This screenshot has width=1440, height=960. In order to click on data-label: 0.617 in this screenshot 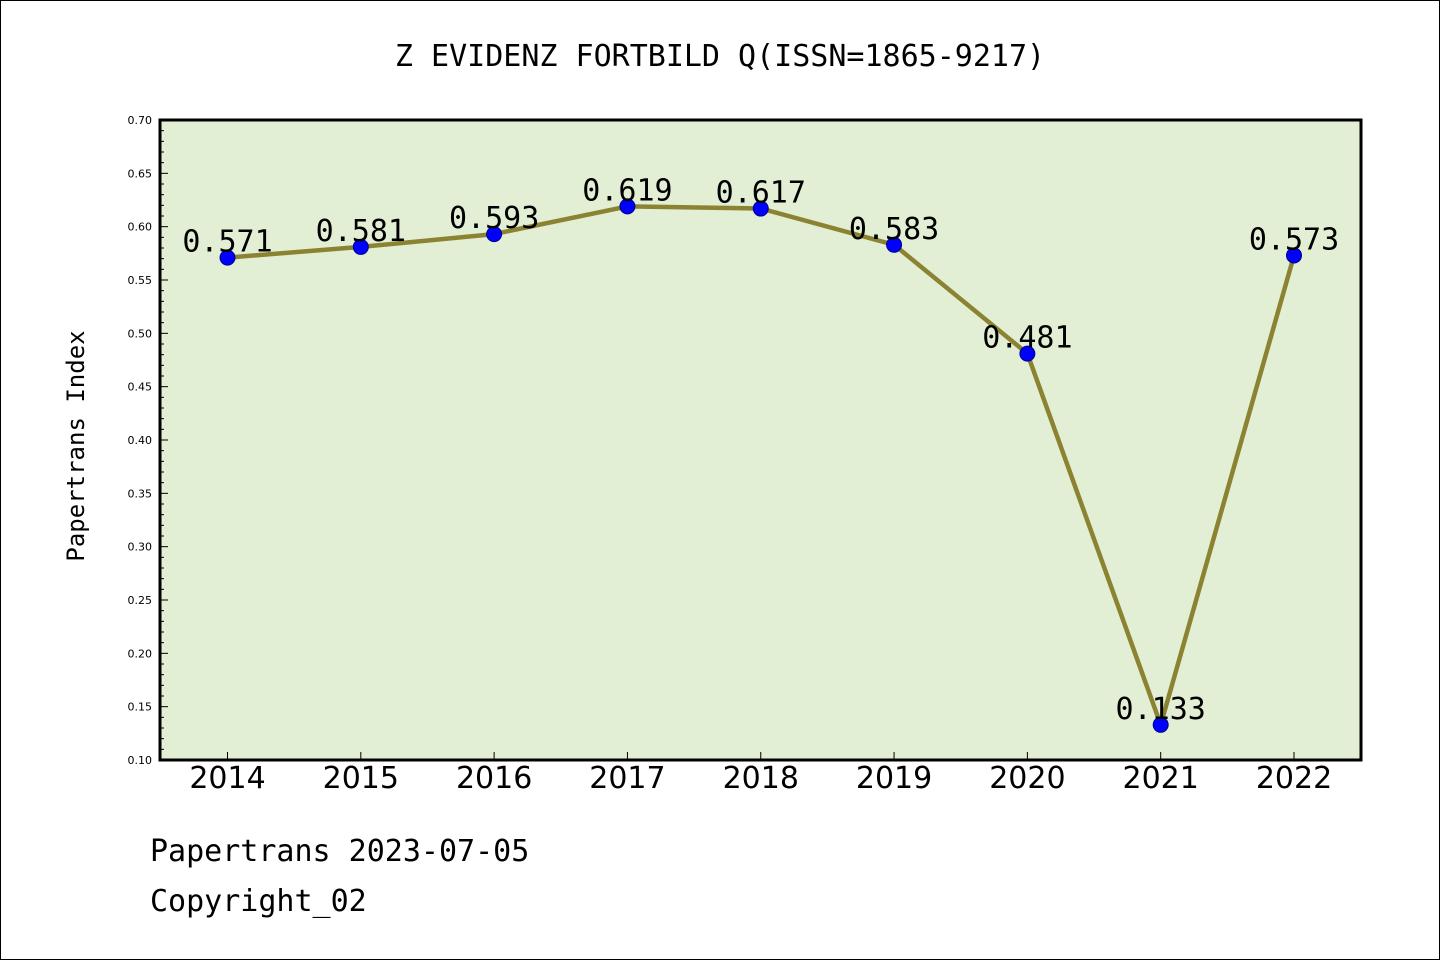, I will do `click(761, 193)`.